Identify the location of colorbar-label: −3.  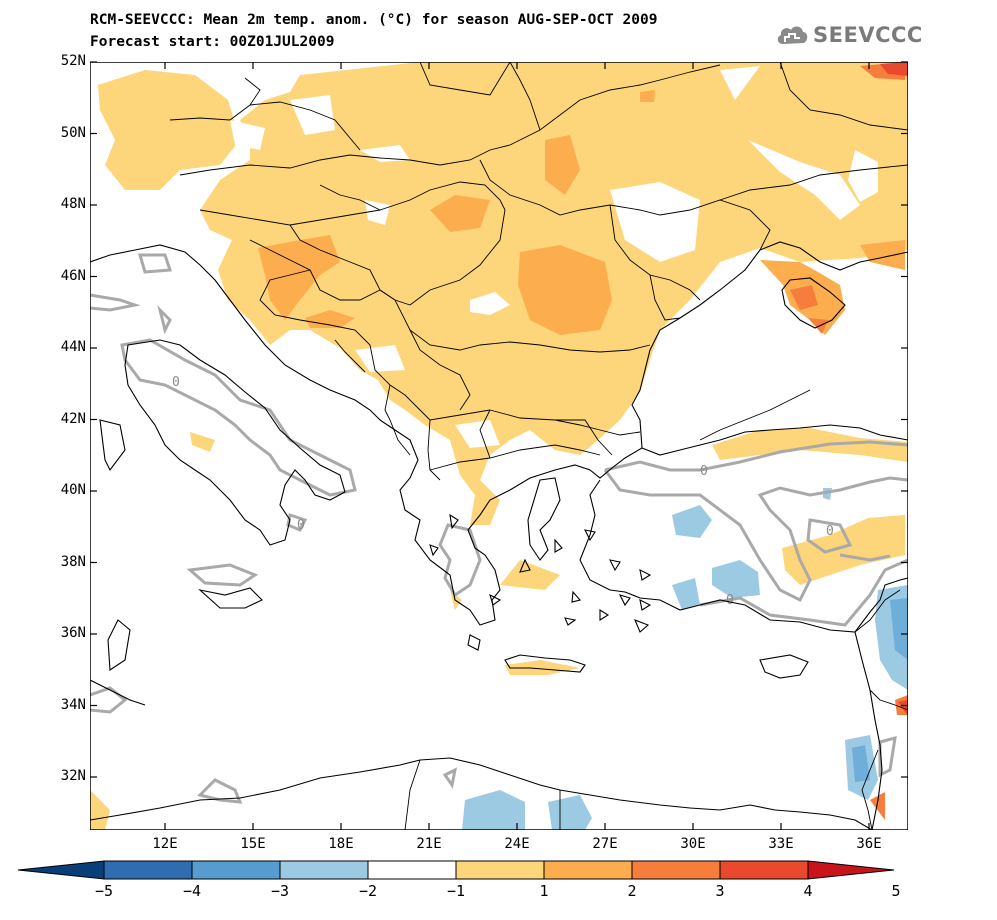
(280, 891).